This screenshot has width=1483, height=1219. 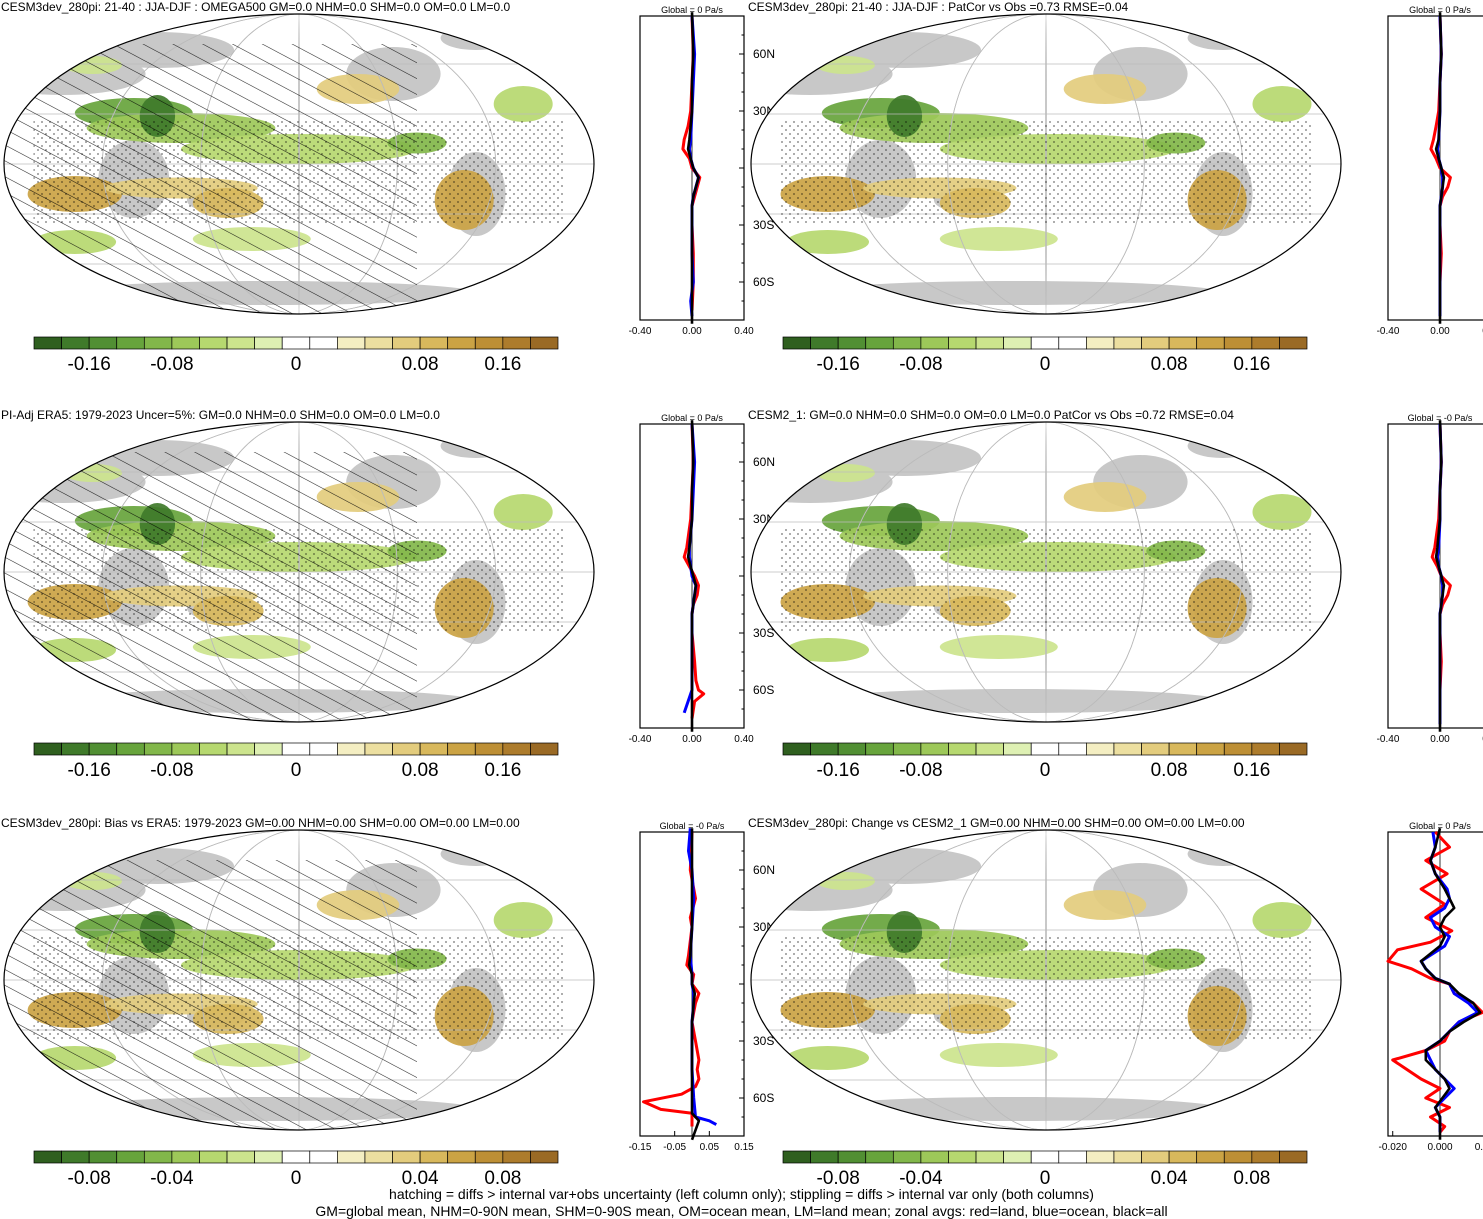 I want to click on zonal-xtick-label: 0.15, so click(x=744, y=1147).